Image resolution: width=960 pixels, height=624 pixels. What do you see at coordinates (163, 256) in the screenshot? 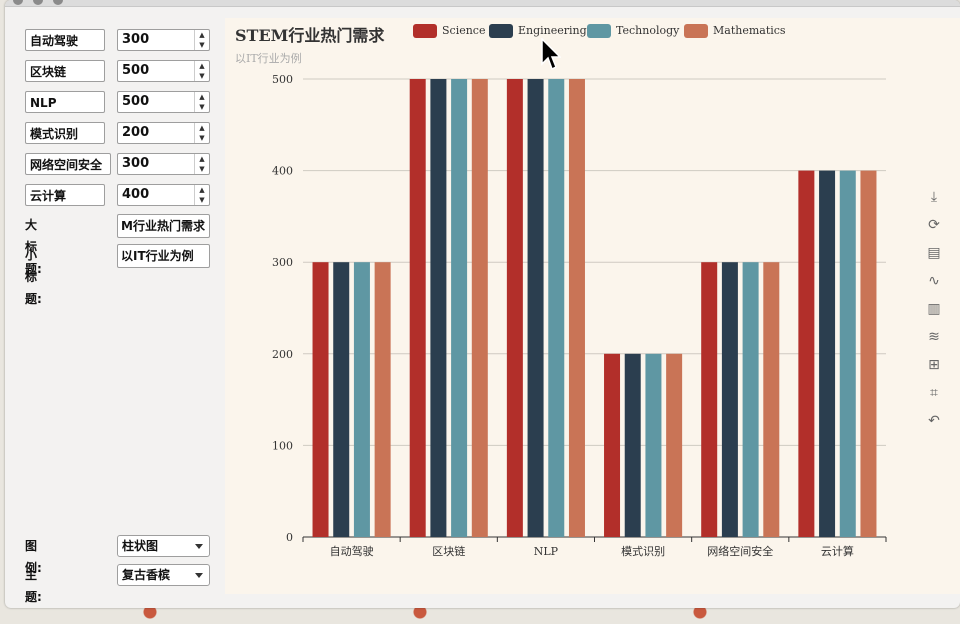
I see `subtitle-input: 以IT行业为例` at bounding box center [163, 256].